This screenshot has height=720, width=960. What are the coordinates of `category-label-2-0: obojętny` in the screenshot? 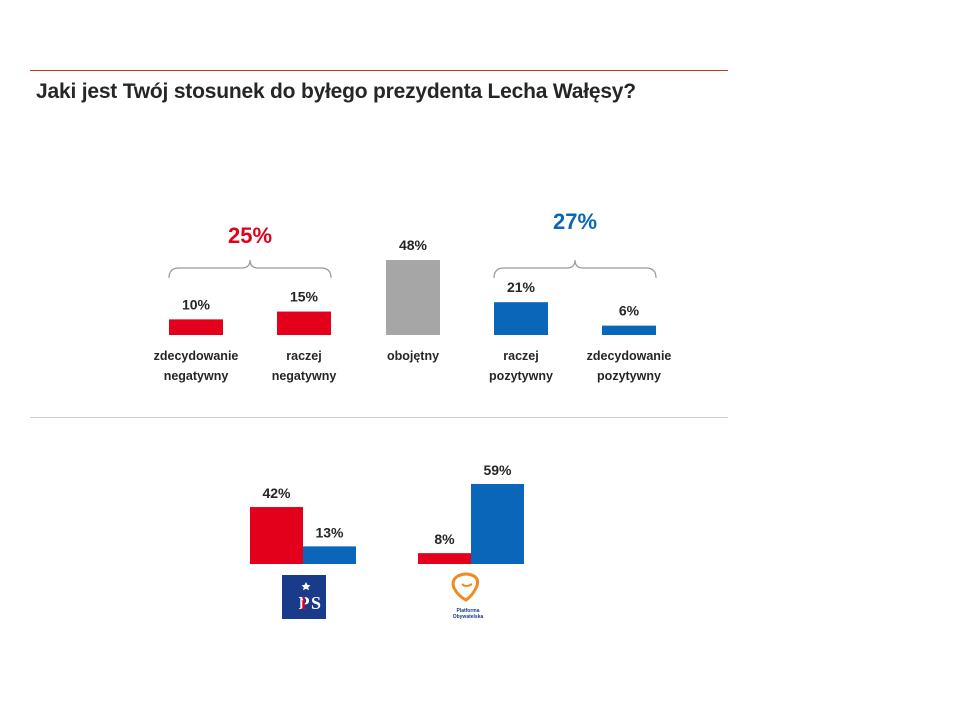 It's located at (413, 356).